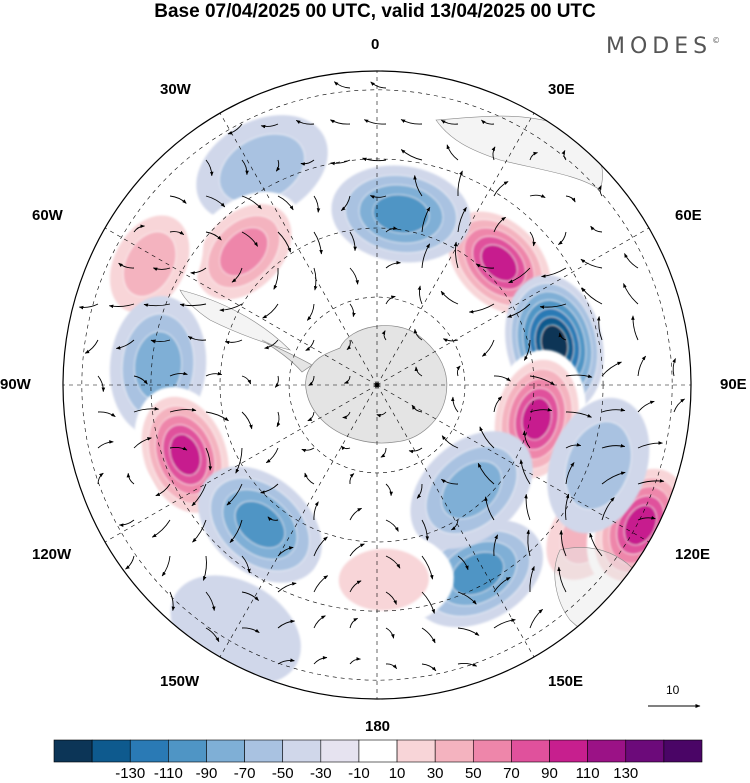  What do you see at coordinates (15, 384) in the screenshot?
I see `longitude-label-90w: 90W` at bounding box center [15, 384].